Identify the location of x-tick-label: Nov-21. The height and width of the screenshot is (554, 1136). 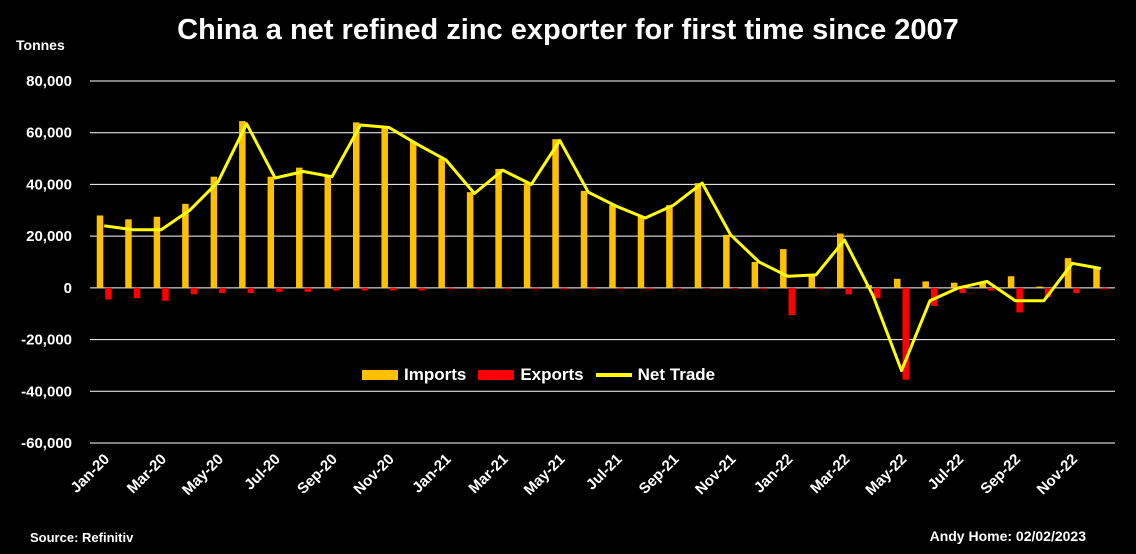
(715, 474).